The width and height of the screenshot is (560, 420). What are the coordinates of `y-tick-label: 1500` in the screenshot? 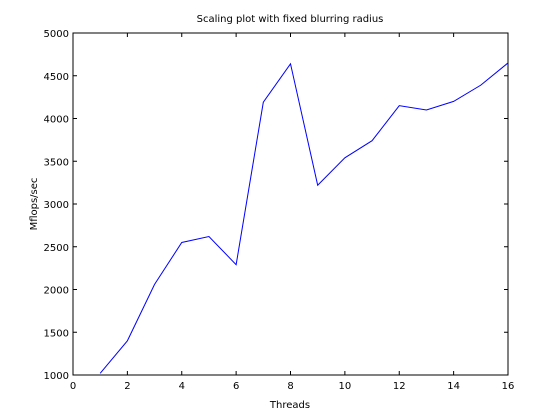 It's located at (56, 333).